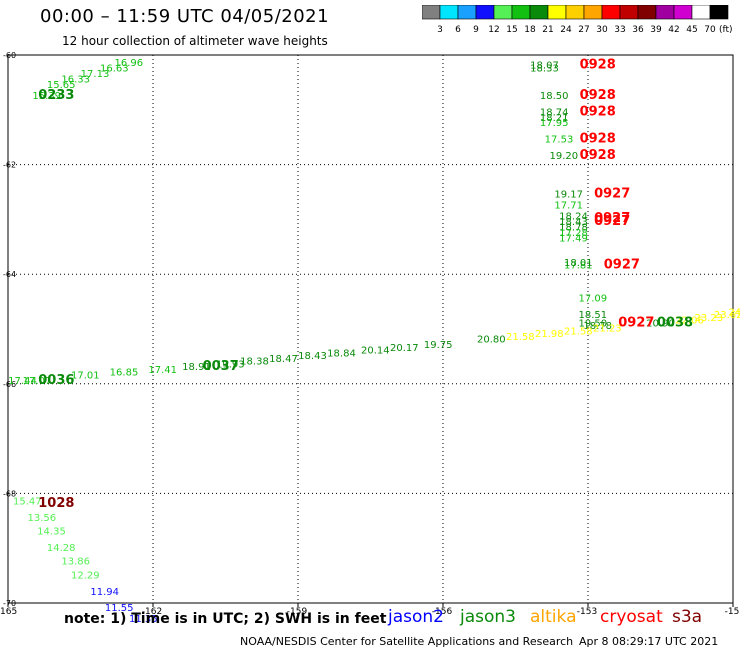 Image resolution: width=740 pixels, height=650 pixels. What do you see at coordinates (9, 165) in the screenshot?
I see `y-tick-label: -62` at bounding box center [9, 165].